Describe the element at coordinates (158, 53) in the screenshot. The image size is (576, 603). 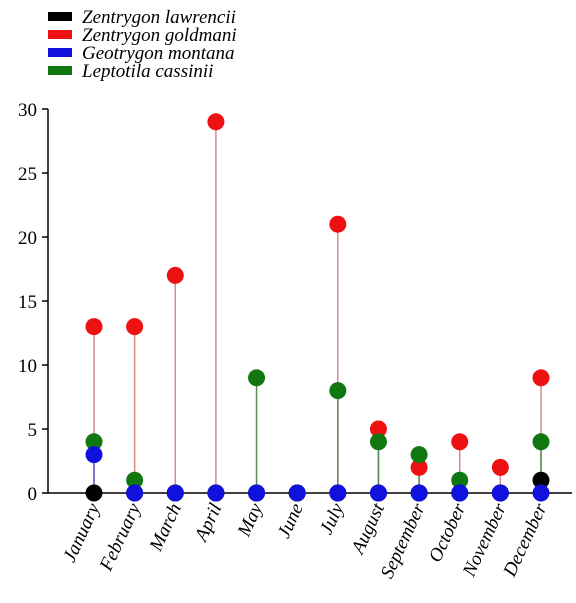
I see `legend-label: Geotrygon montana` at that location.